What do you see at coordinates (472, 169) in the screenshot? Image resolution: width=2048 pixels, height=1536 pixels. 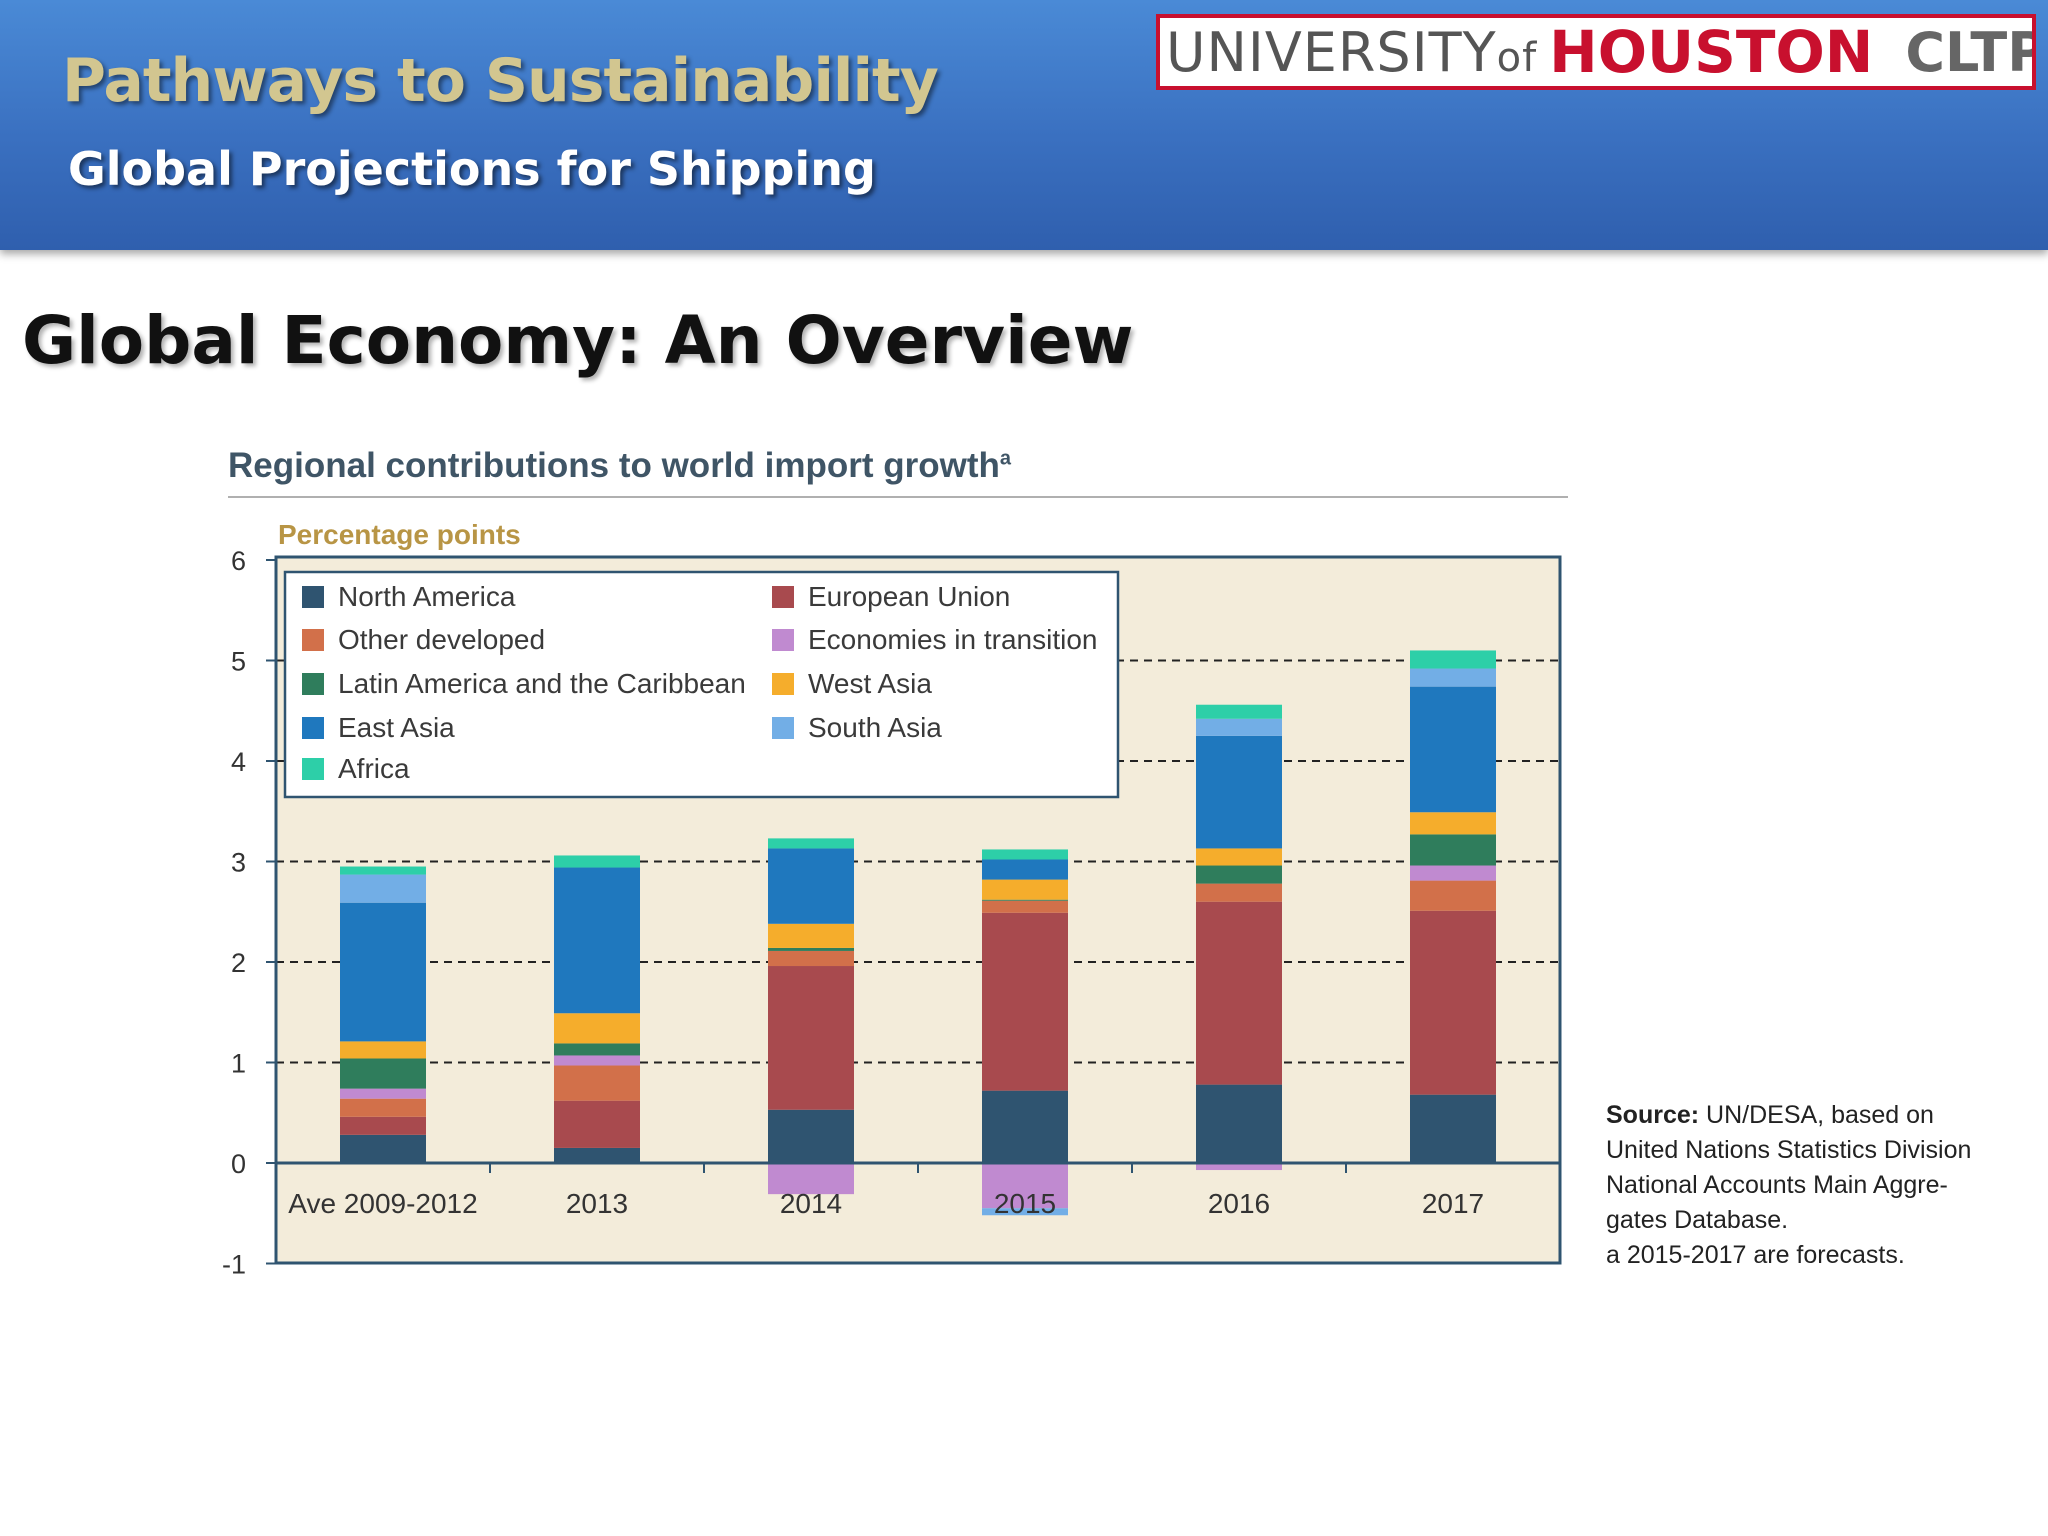 I see `presentation-subtitle: Global Projections for Shipping` at bounding box center [472, 169].